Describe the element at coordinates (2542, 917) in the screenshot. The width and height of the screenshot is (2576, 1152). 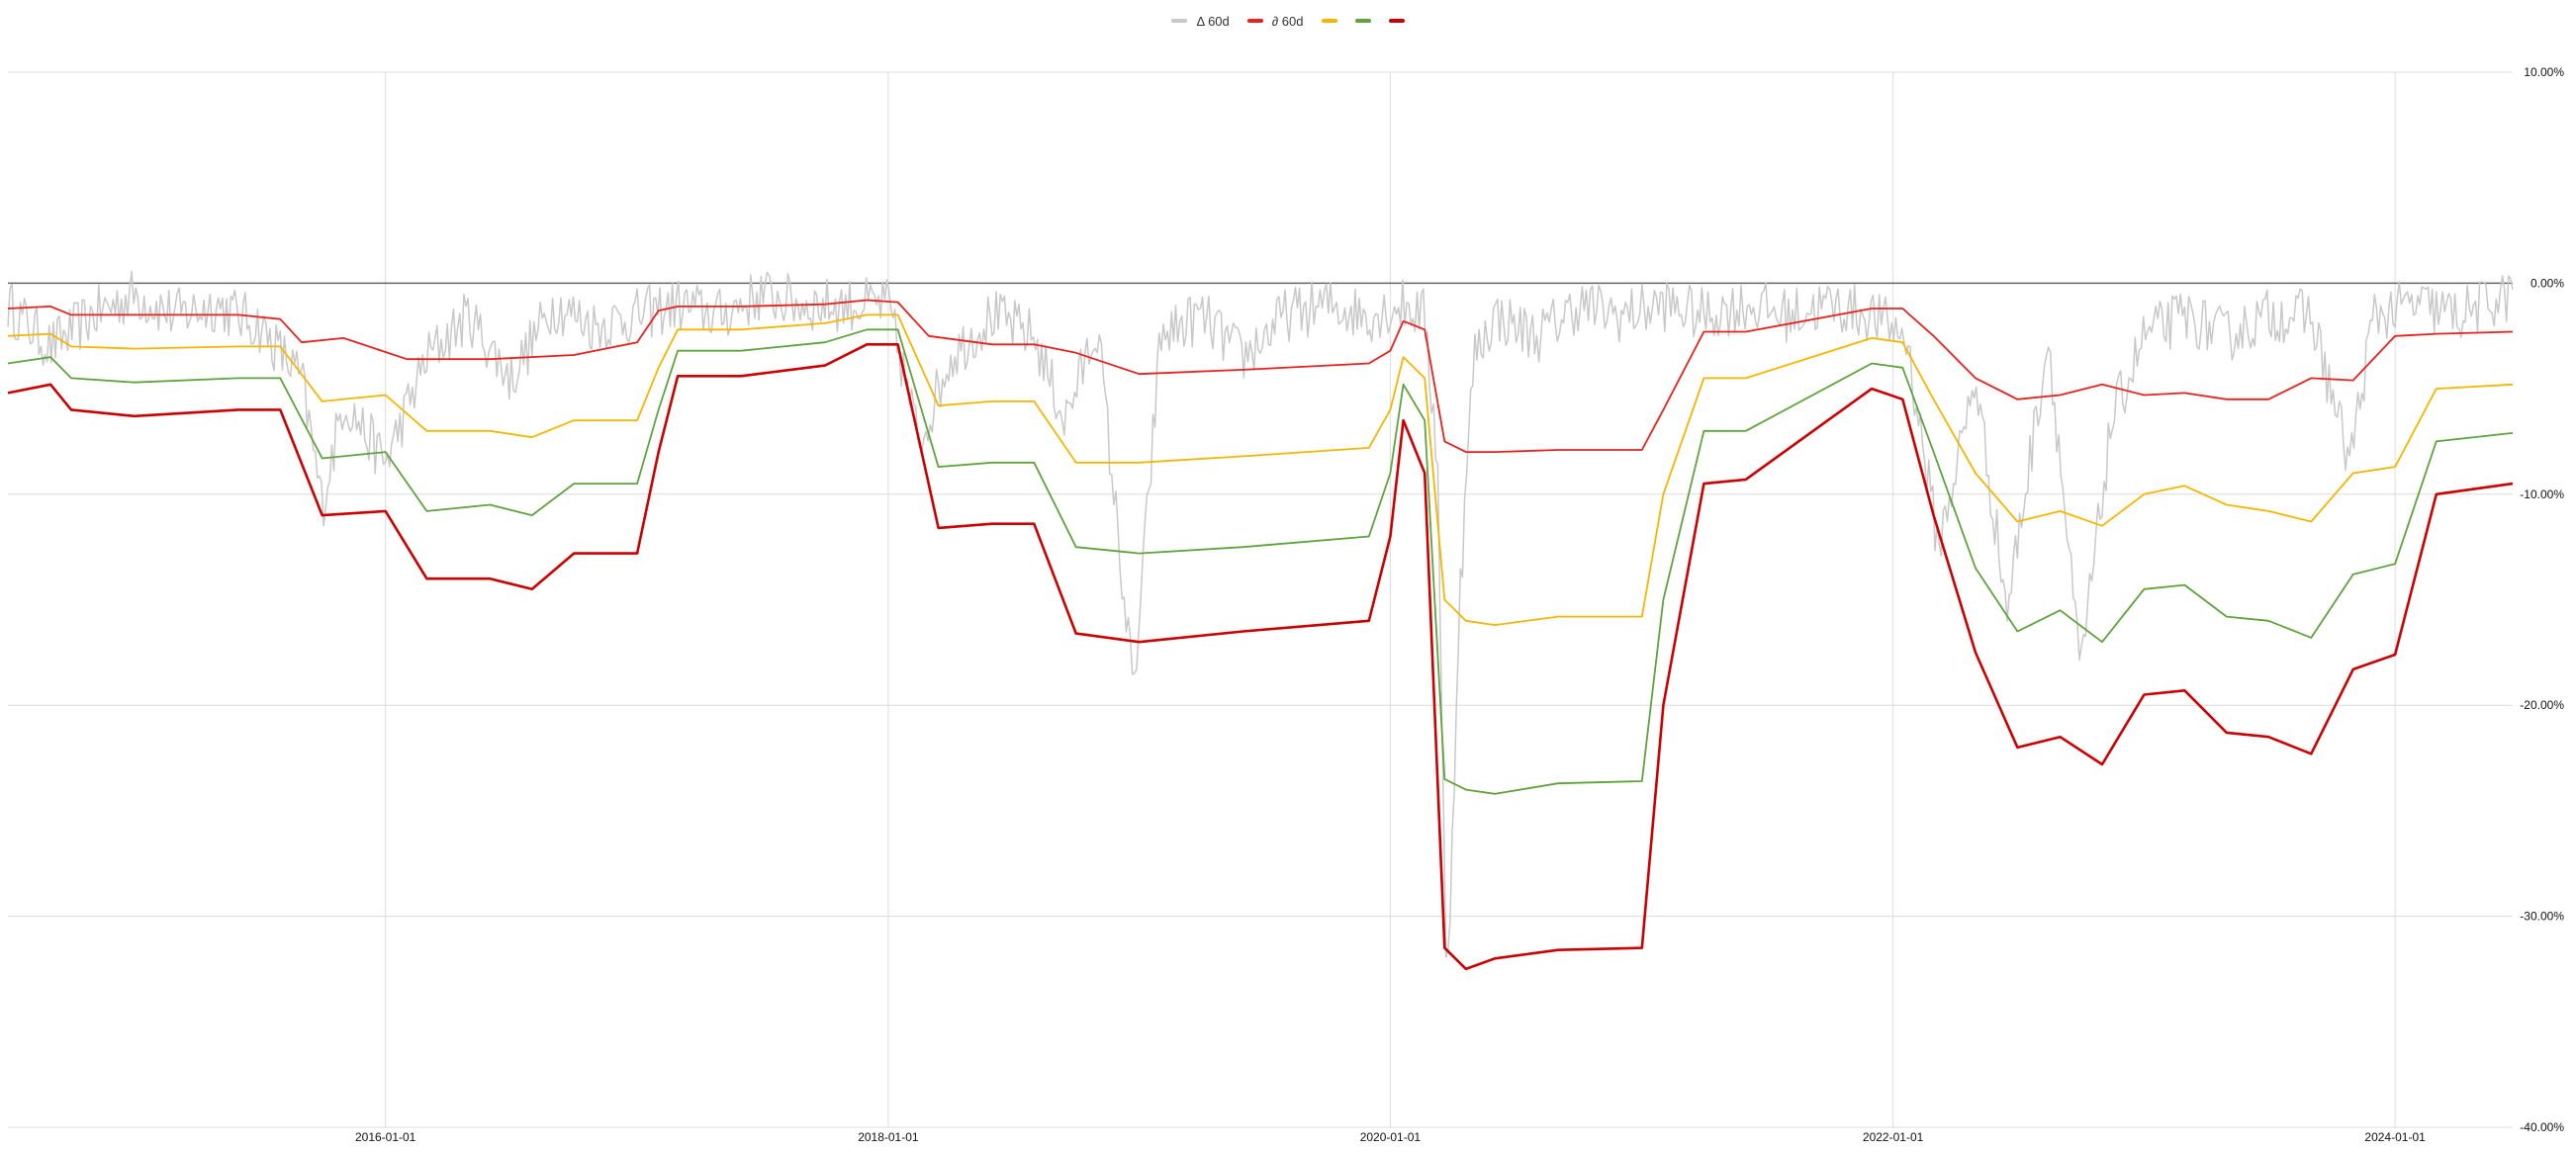
I see `y-tick-label: -30.00%` at that location.